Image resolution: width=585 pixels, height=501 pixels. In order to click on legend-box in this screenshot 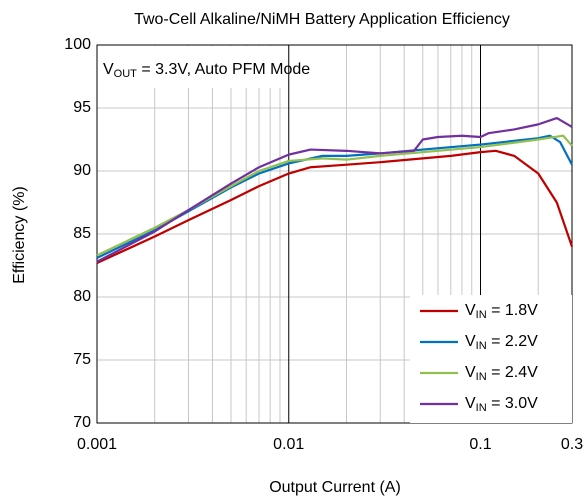, I will do `click(491, 359)`.